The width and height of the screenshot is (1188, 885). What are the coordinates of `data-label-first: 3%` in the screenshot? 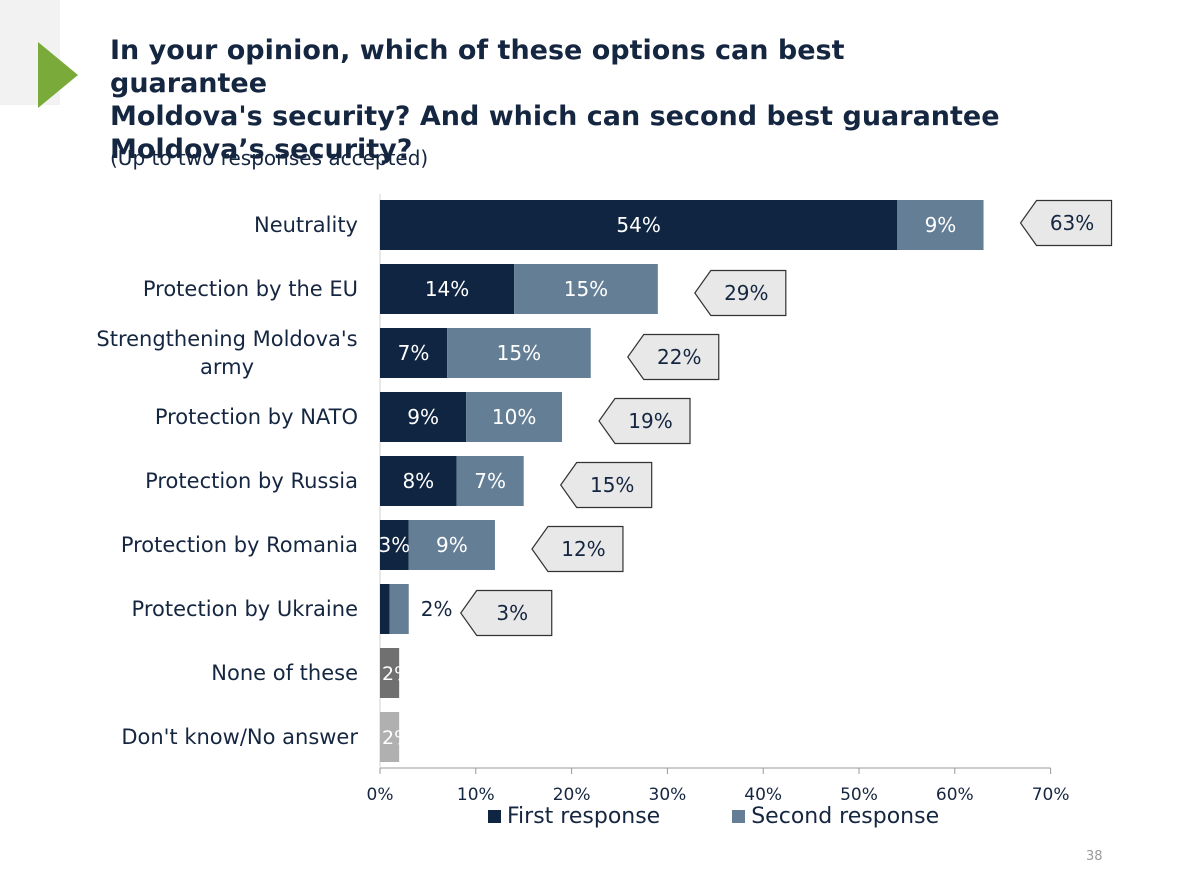 It's located at (395, 545).